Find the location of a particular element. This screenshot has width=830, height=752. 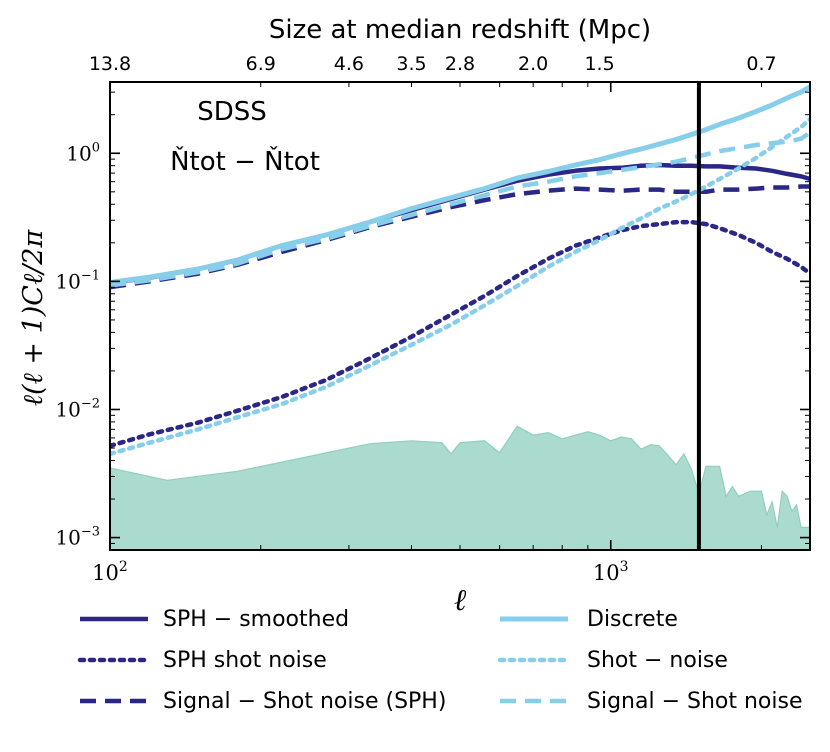

y-tick-label-2: 10⁻² is located at coordinates (77, 408).